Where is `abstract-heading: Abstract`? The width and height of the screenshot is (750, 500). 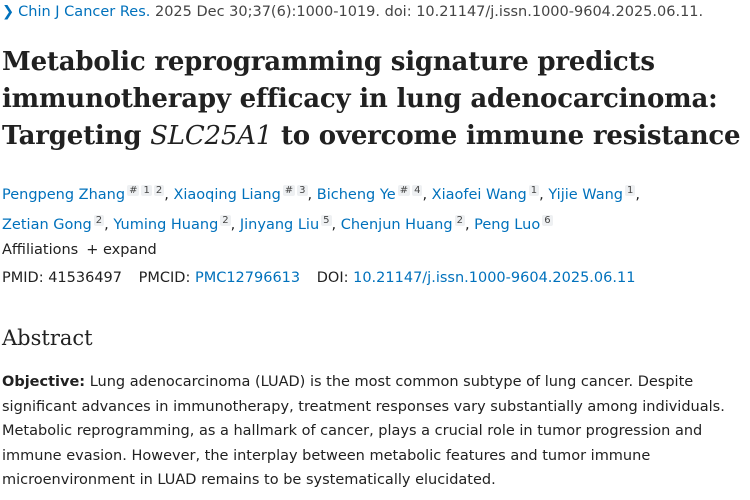
abstract-heading: Abstract is located at coordinates (47, 338).